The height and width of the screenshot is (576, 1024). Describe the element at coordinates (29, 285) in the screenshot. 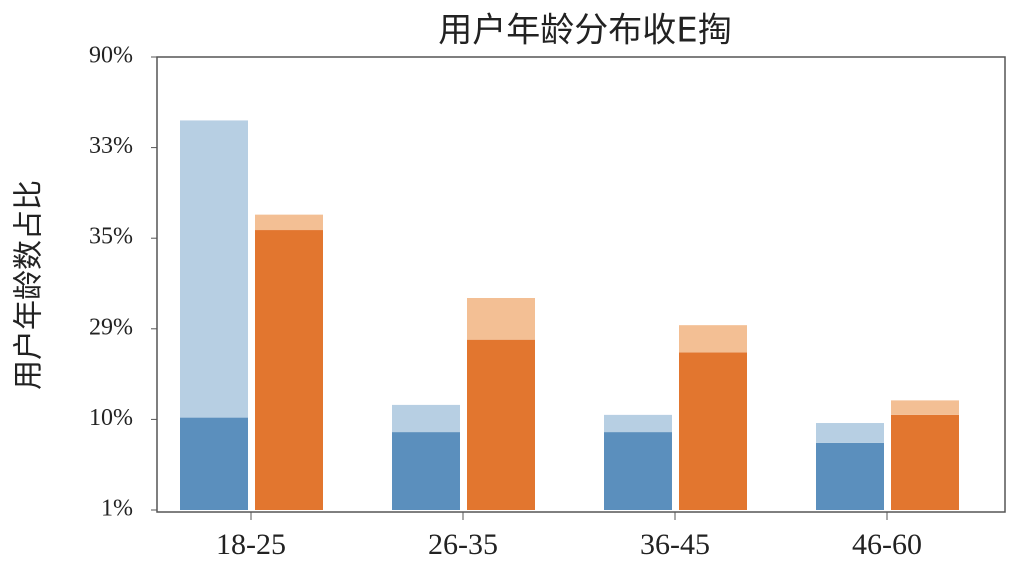

I see `y-axis-label: 用户年龄数占比` at that location.